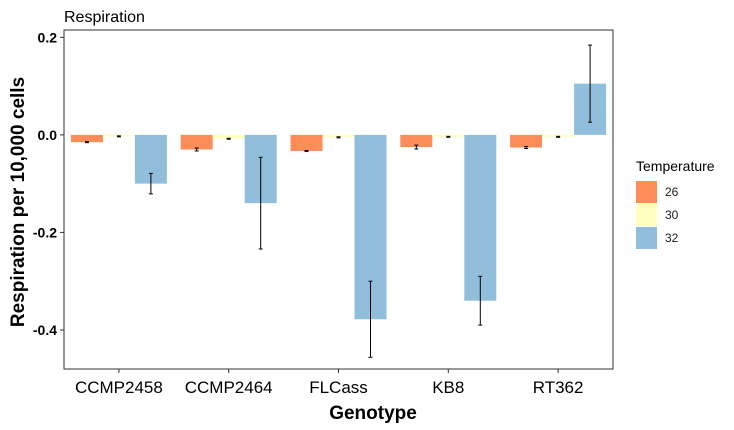  What do you see at coordinates (229, 387) in the screenshot?
I see `x-tick-label: CCMP2464` at bounding box center [229, 387].